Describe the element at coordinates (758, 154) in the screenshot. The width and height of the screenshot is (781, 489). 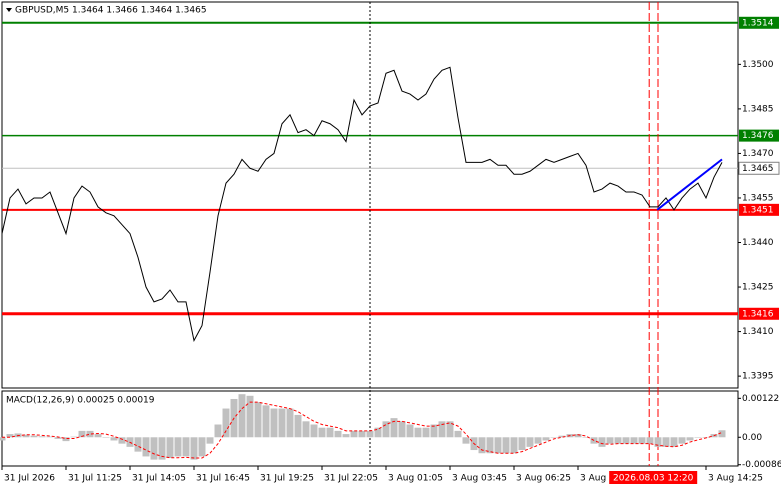
I see `y-tick-label: 1.3470` at that location.